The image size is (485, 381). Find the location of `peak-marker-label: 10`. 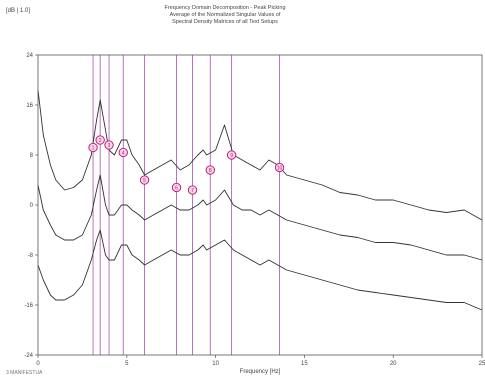

peak-marker-label: 10 is located at coordinates (280, 168).